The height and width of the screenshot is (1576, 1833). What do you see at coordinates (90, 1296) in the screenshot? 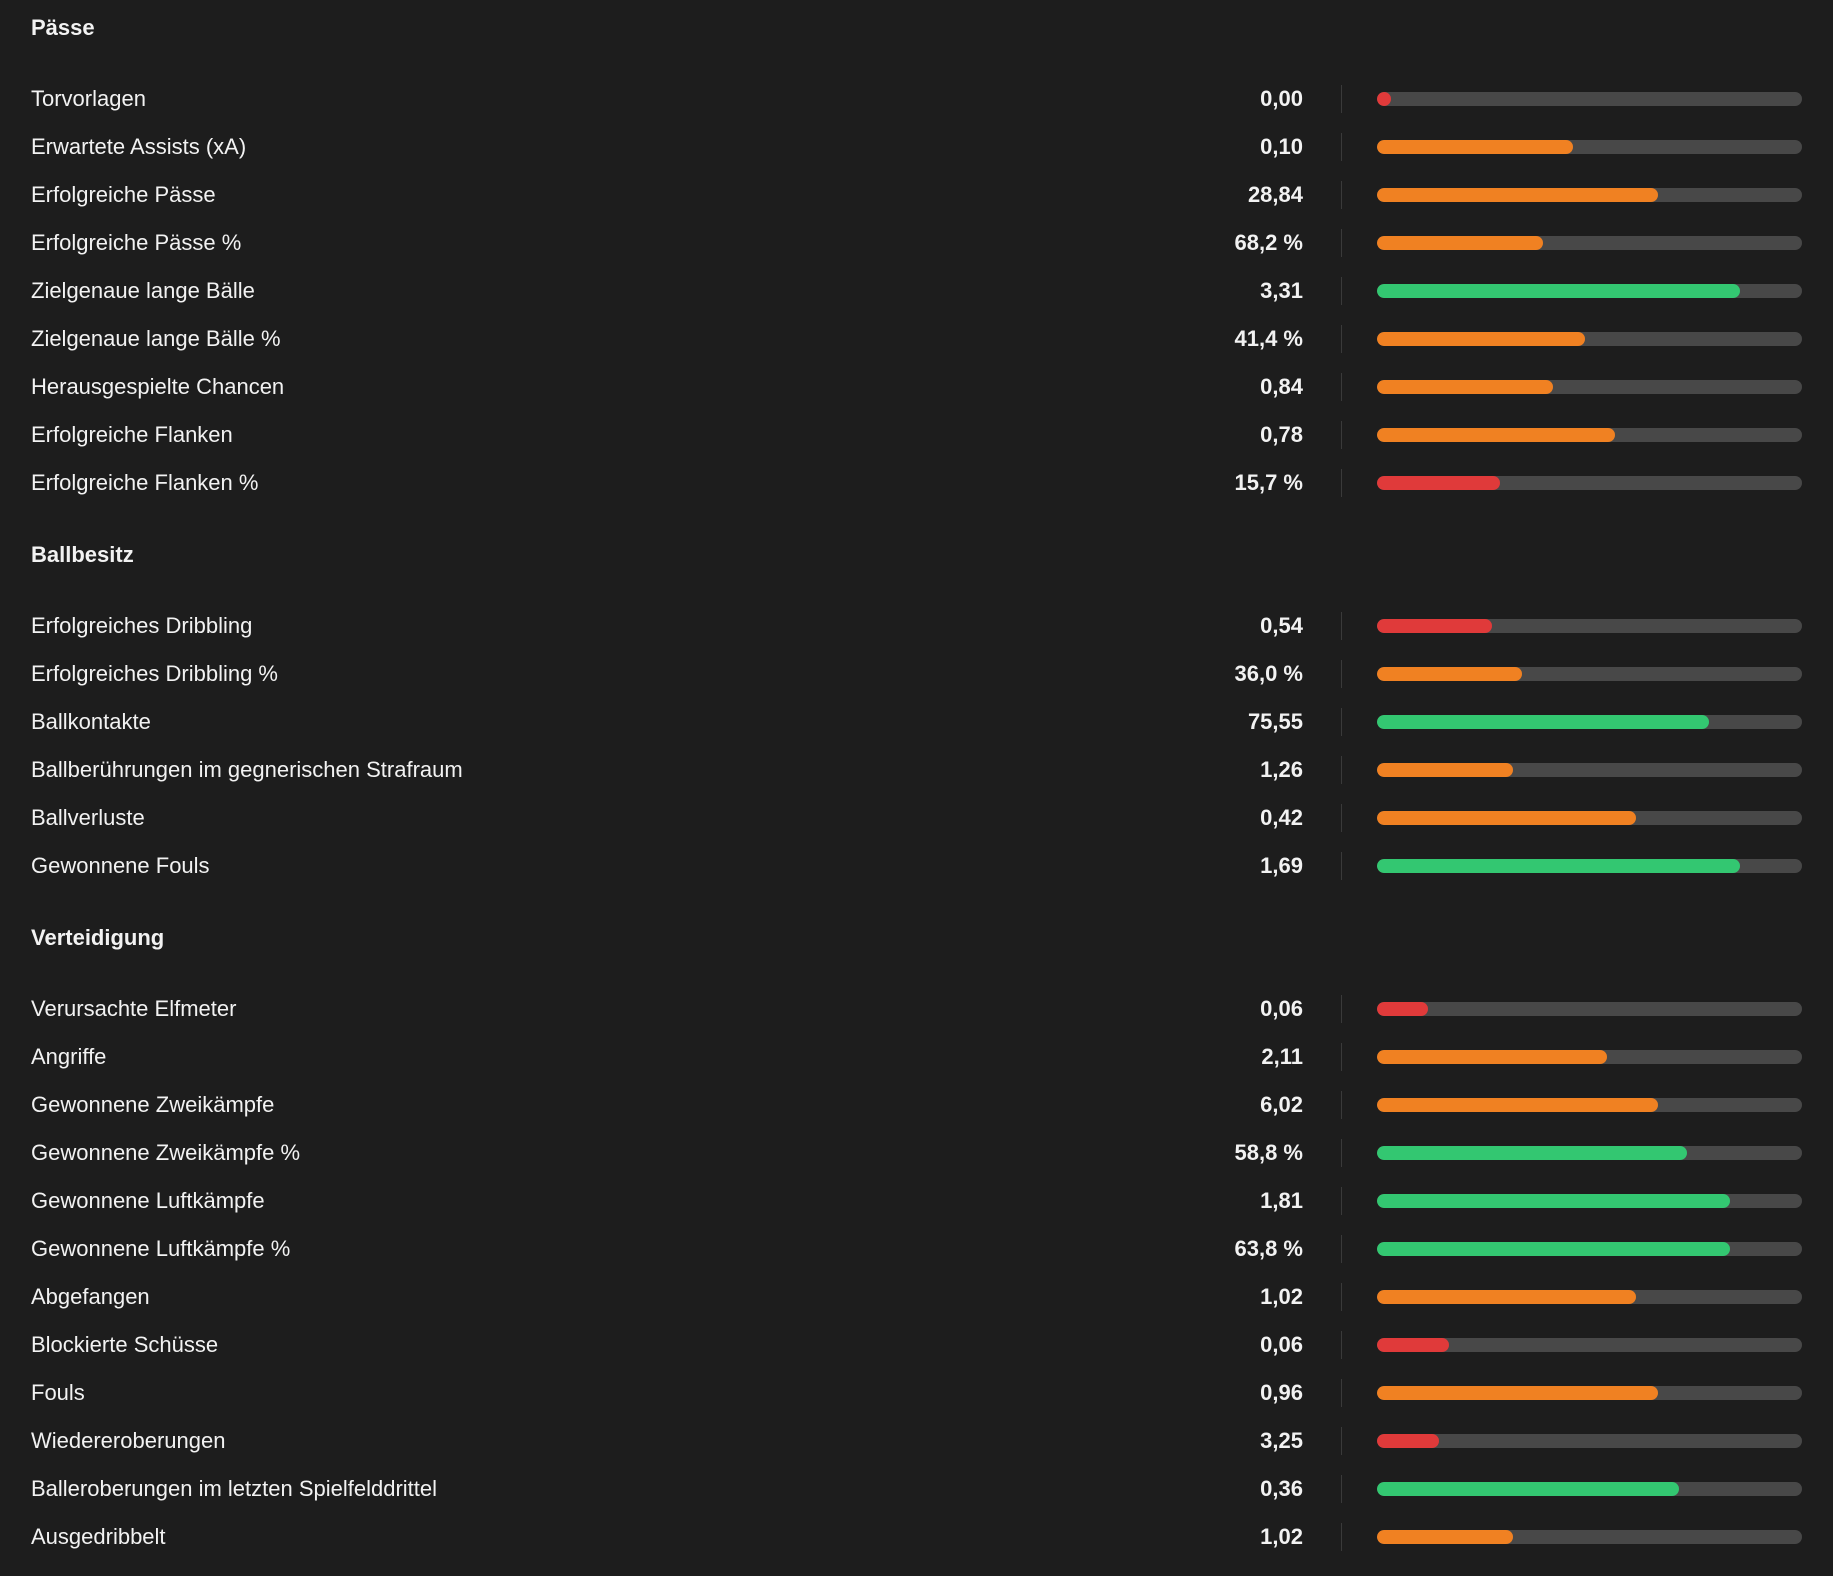
I see `stat-label: Abgefangen` at bounding box center [90, 1296].